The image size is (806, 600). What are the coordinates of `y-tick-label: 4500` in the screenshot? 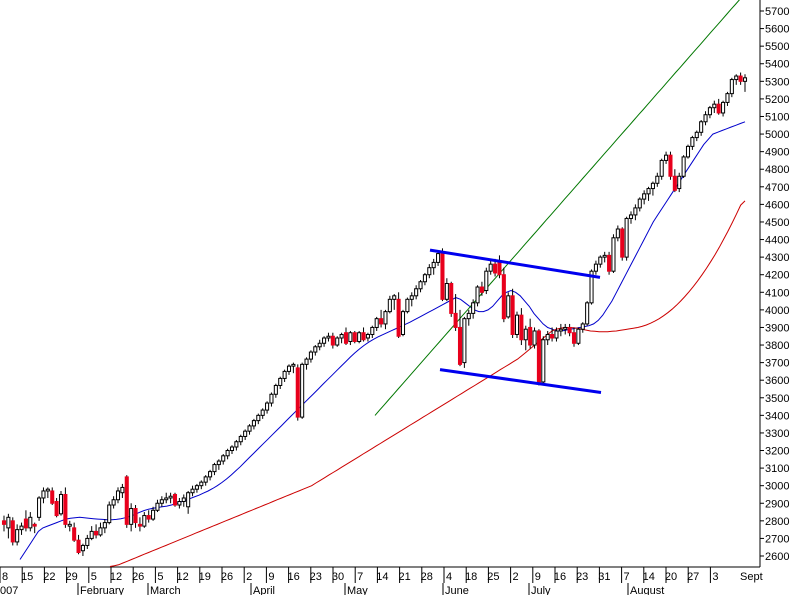 It's located at (777, 223).